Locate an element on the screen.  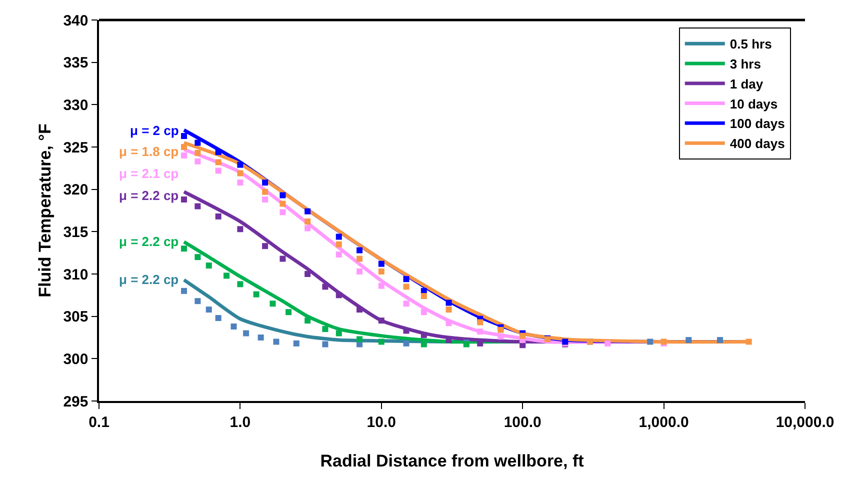
legend-label: 400 days is located at coordinates (757, 144).